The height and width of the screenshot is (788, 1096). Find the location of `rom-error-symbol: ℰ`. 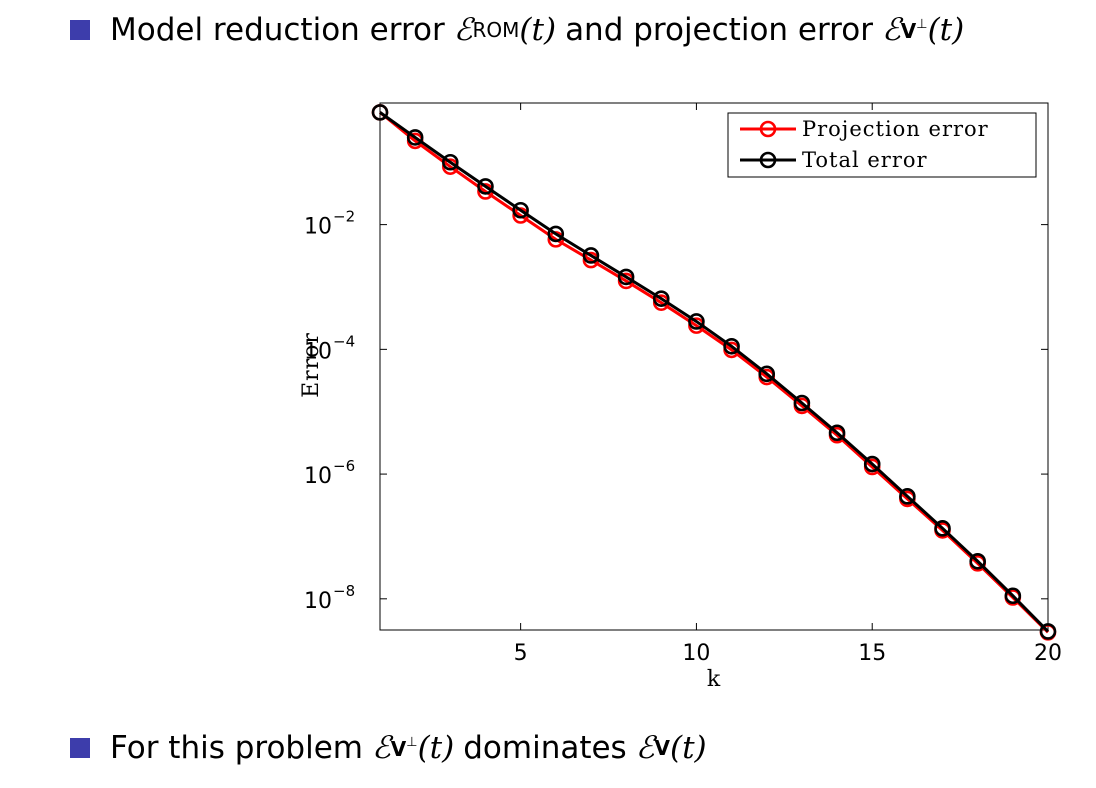

rom-error-symbol: ℰ is located at coordinates (463, 30).